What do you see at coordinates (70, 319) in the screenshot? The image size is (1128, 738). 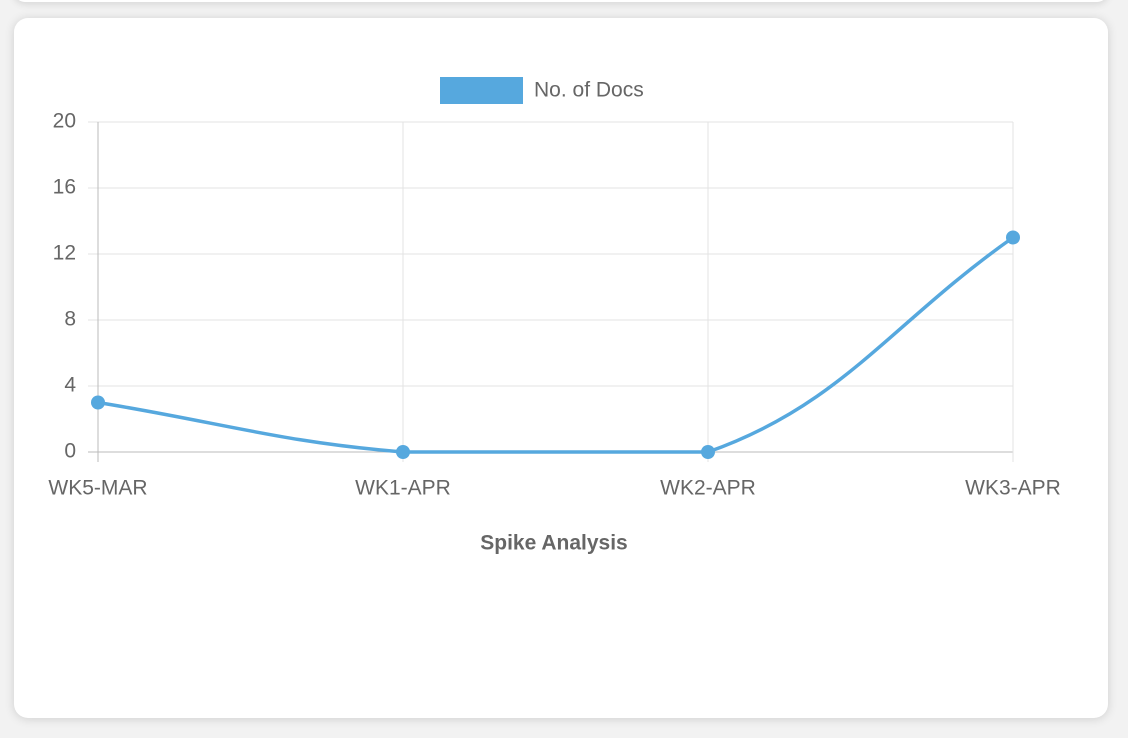 I see `y-tick-label: 8` at bounding box center [70, 319].